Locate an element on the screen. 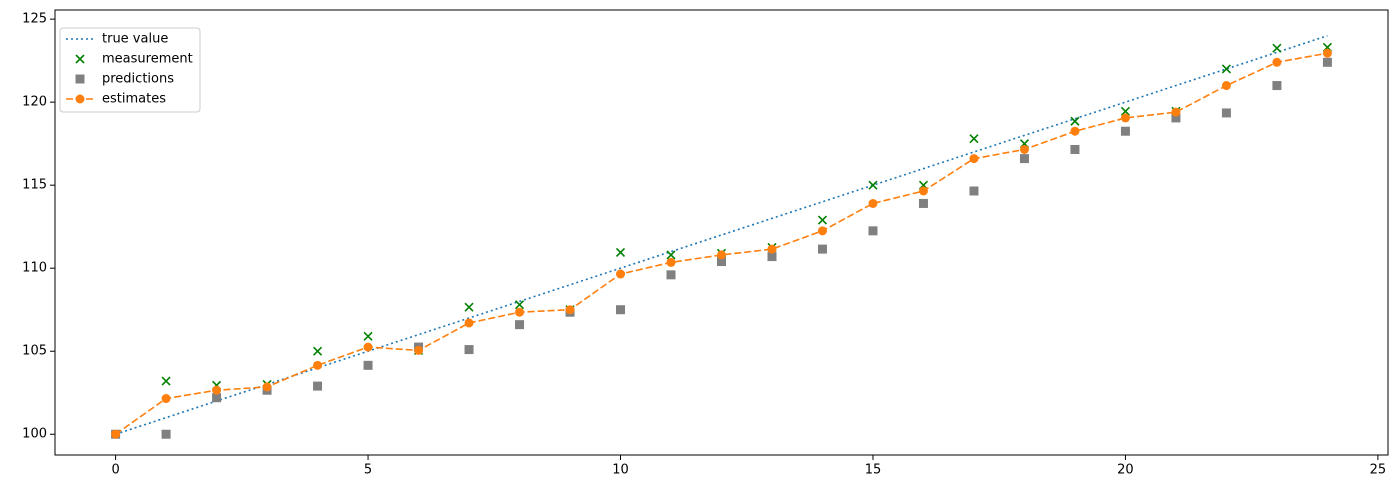 This screenshot has height=486, width=1400. y-tick-label: 100 is located at coordinates (34, 434).